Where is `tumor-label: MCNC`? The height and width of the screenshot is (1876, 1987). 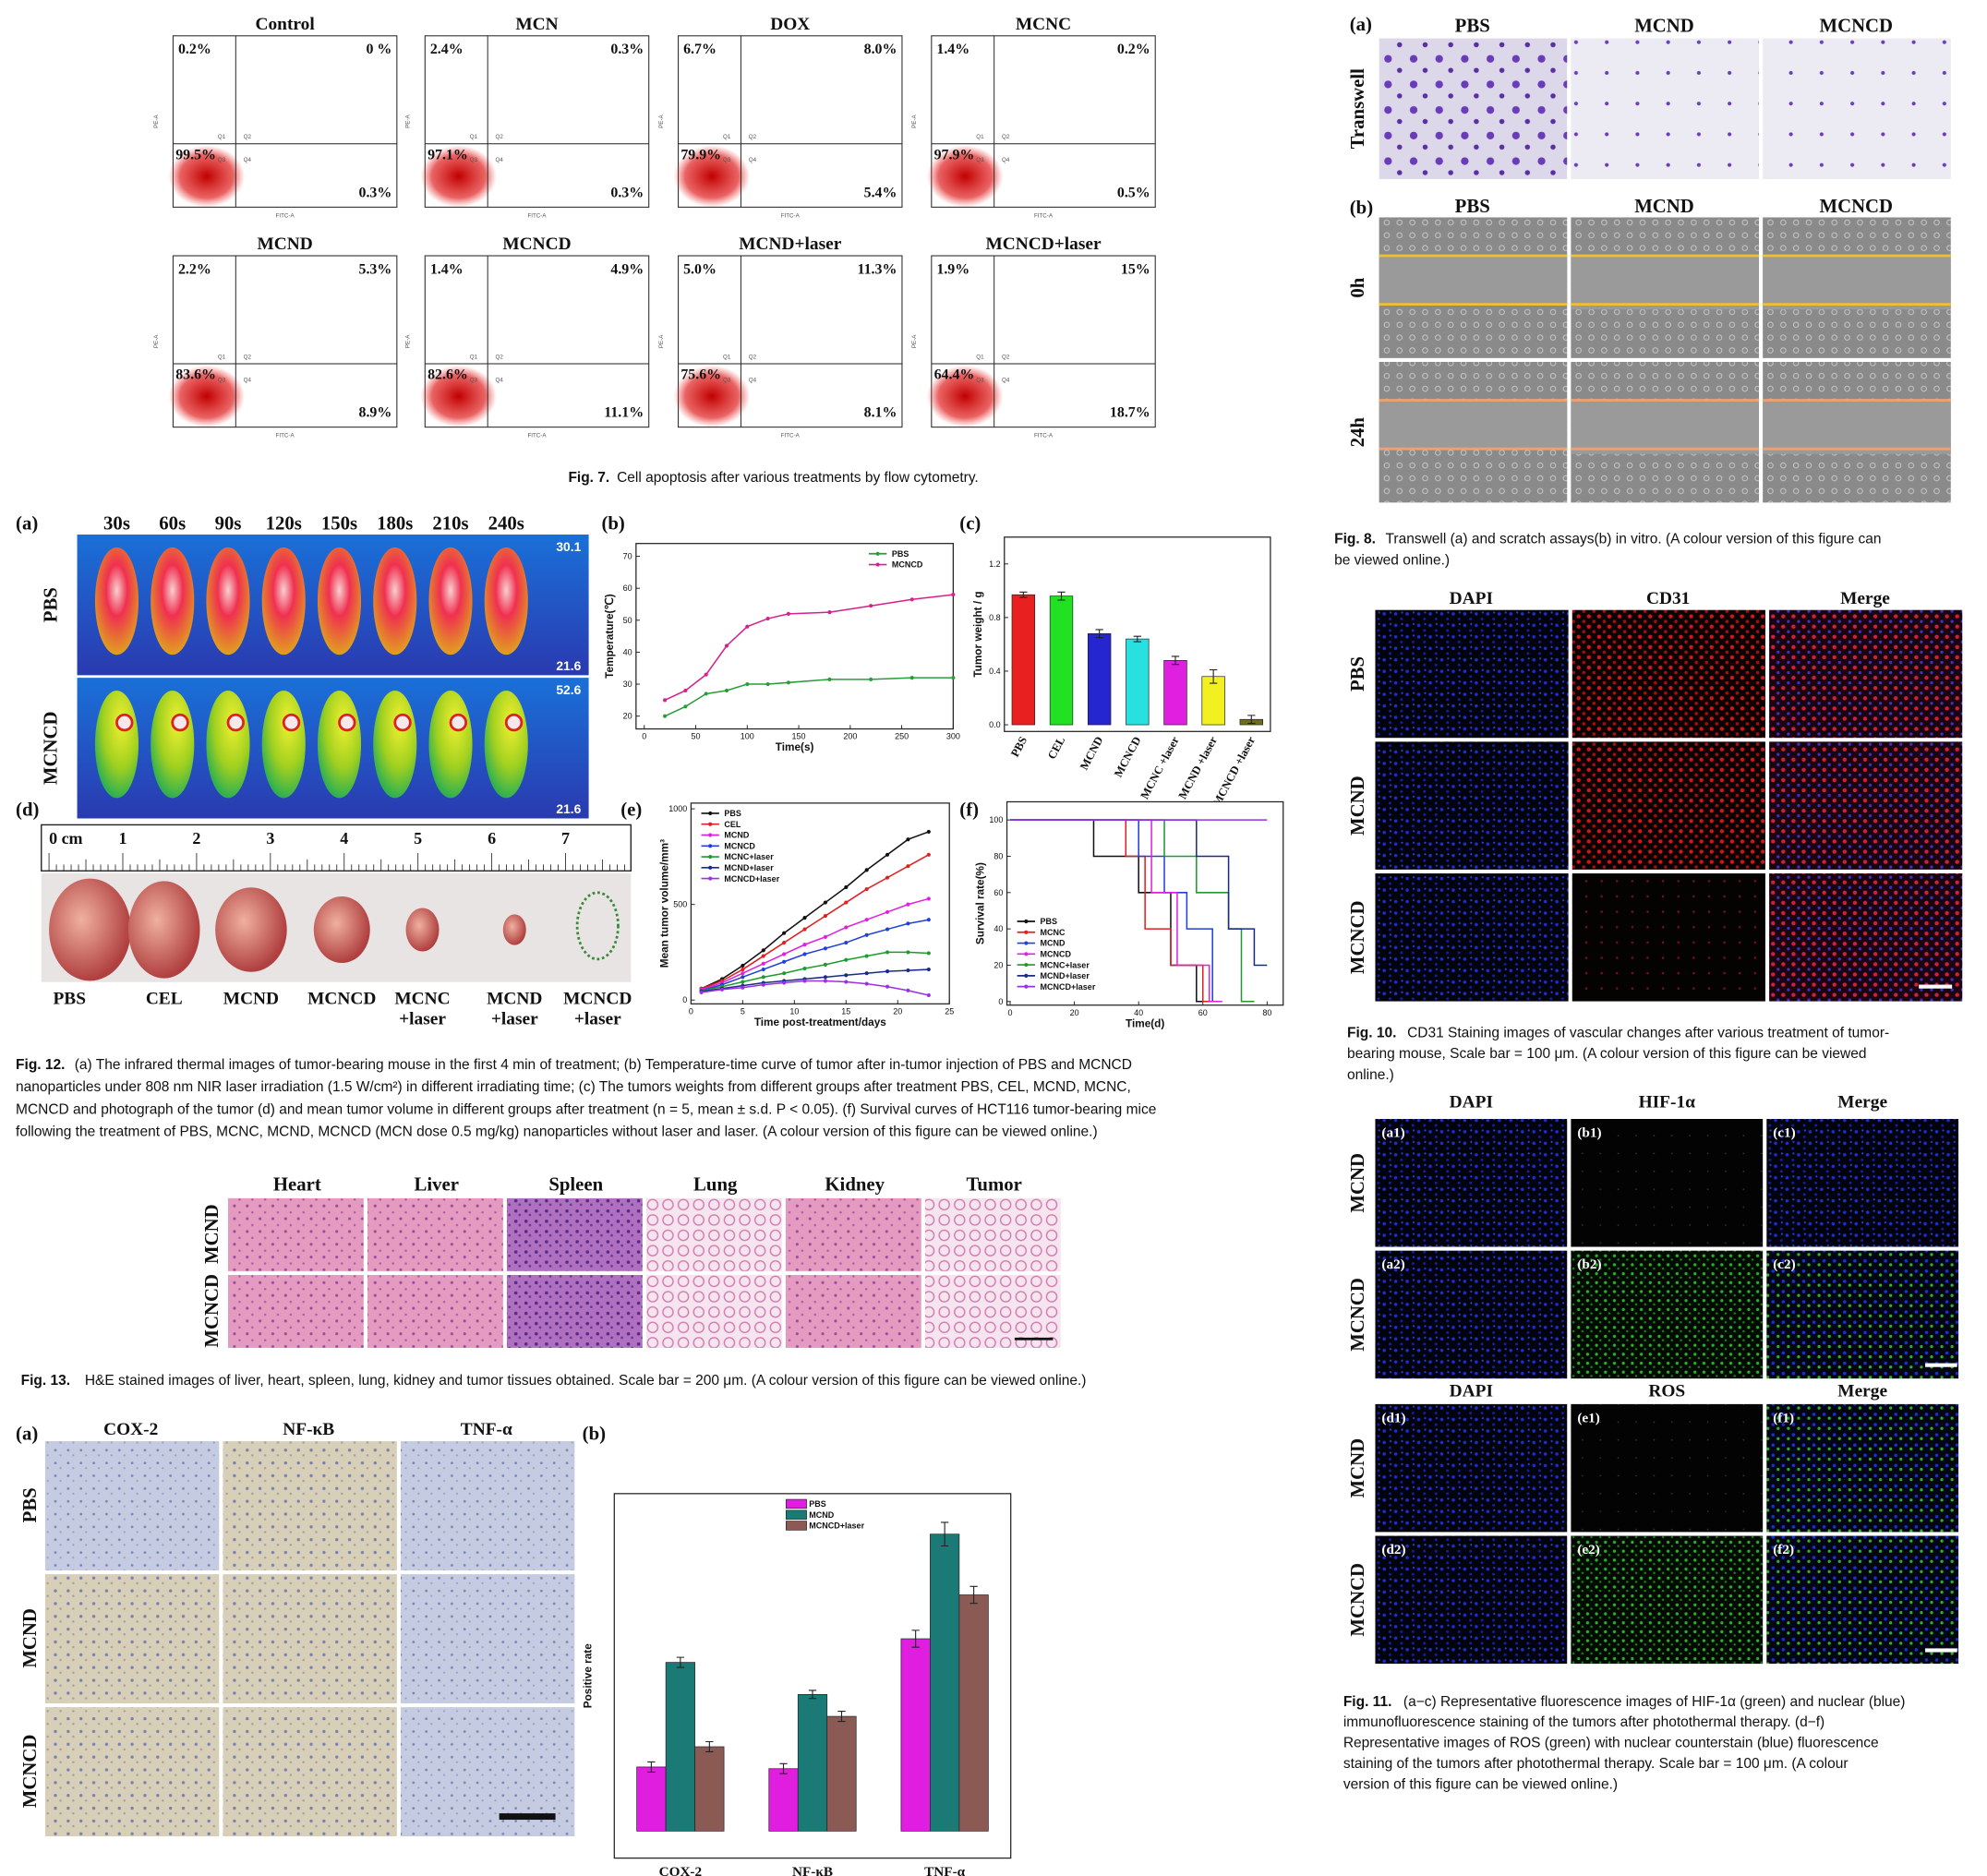 tumor-label: MCNC is located at coordinates (422, 998).